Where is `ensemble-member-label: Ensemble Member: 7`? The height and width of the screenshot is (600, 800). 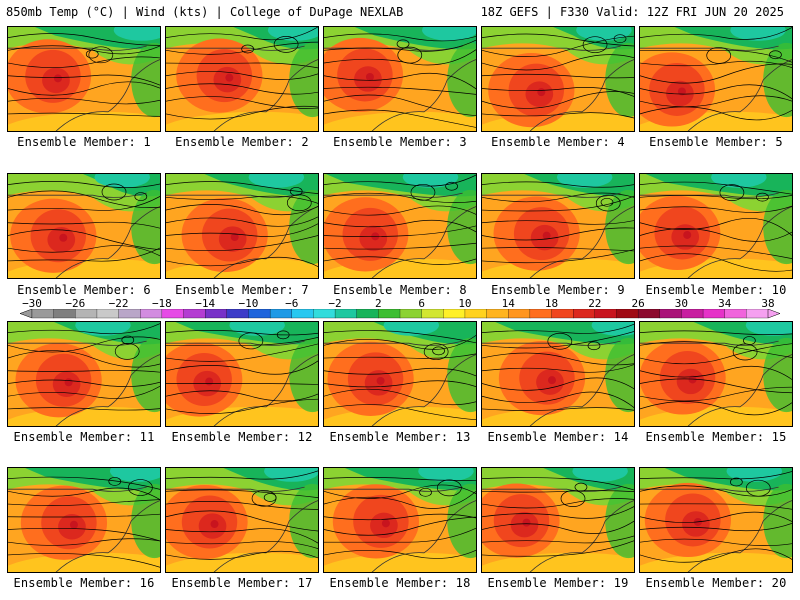
ensemble-member-label: Ensemble Member: 7 is located at coordinates (242, 290).